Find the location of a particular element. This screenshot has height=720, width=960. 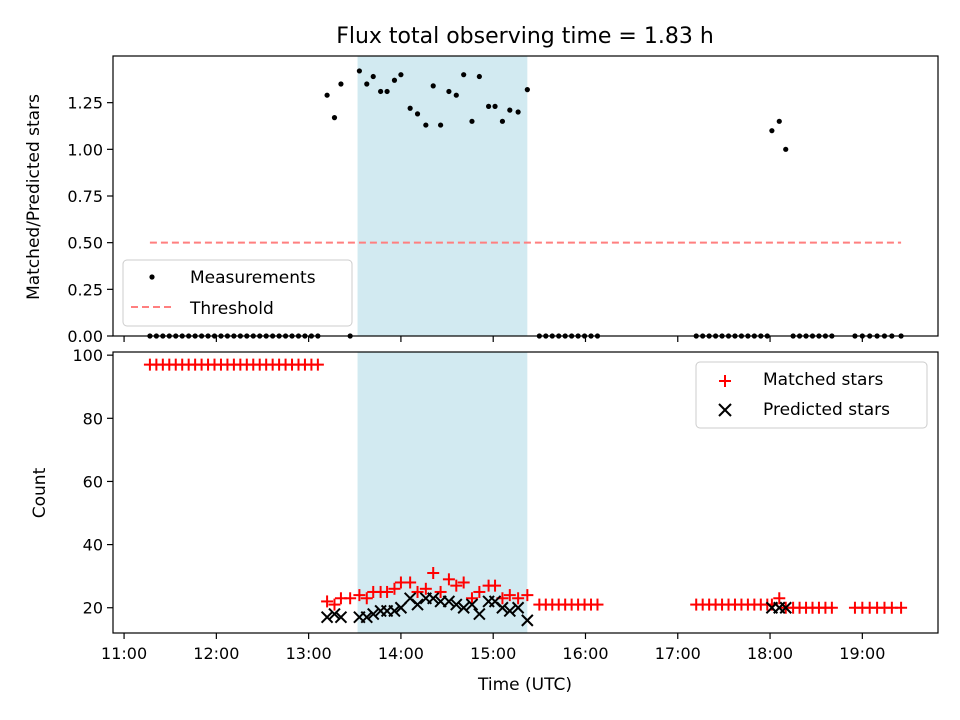

bottom-y-tick-label: 40 is located at coordinates (93, 545).